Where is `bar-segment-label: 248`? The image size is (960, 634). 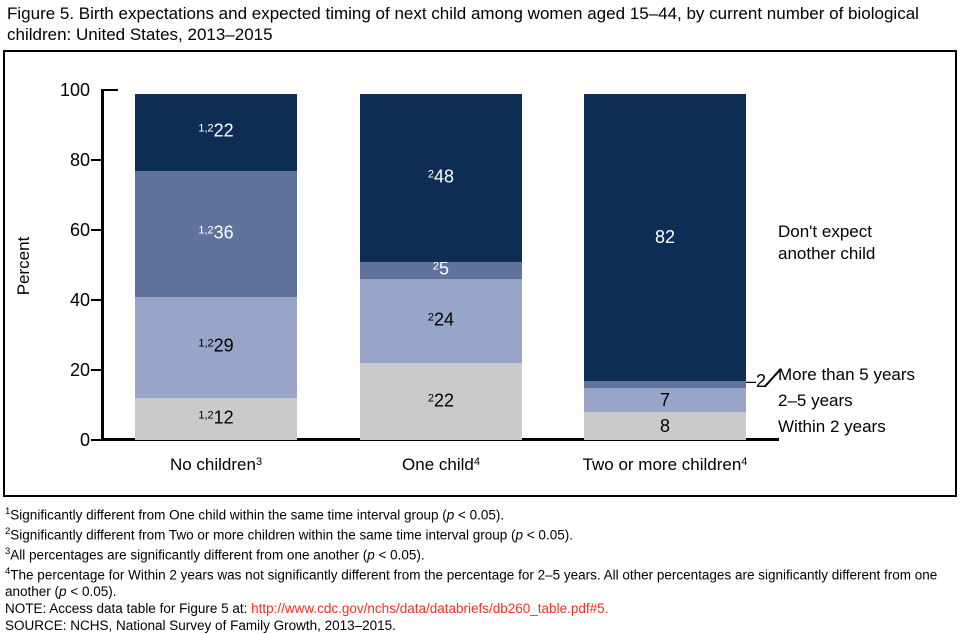 bar-segment-label: 248 is located at coordinates (441, 176).